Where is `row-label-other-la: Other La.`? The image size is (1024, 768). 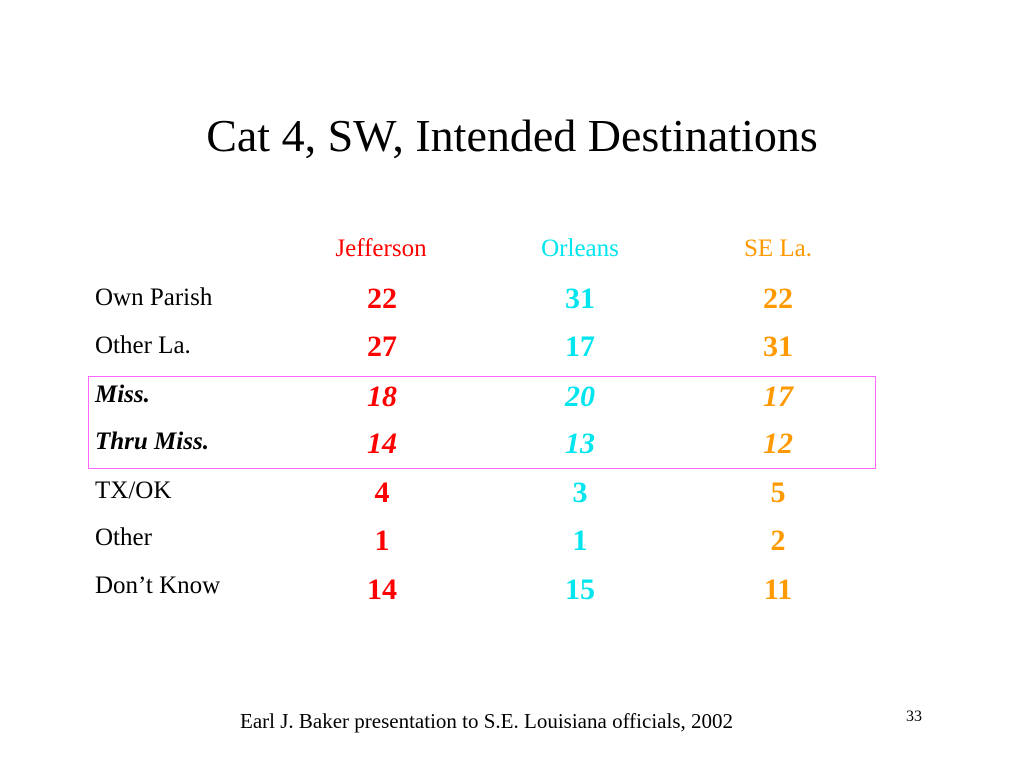
row-label-other-la: Other La. is located at coordinates (143, 345).